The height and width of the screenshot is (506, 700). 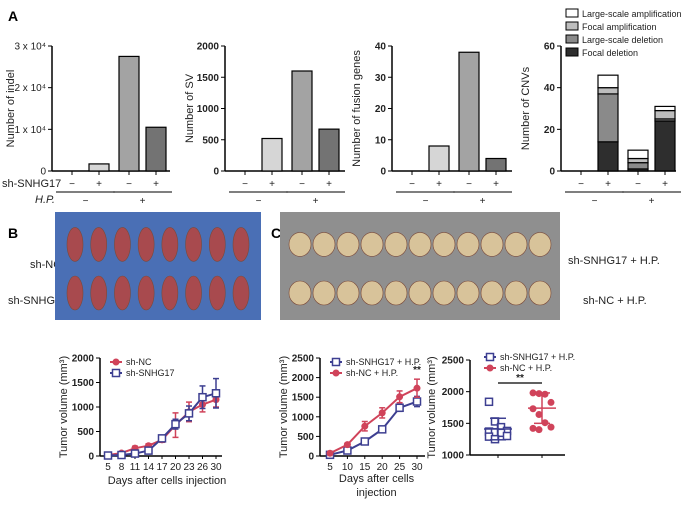 I want to click on y-tick-label: 500, so click(x=210, y=140).